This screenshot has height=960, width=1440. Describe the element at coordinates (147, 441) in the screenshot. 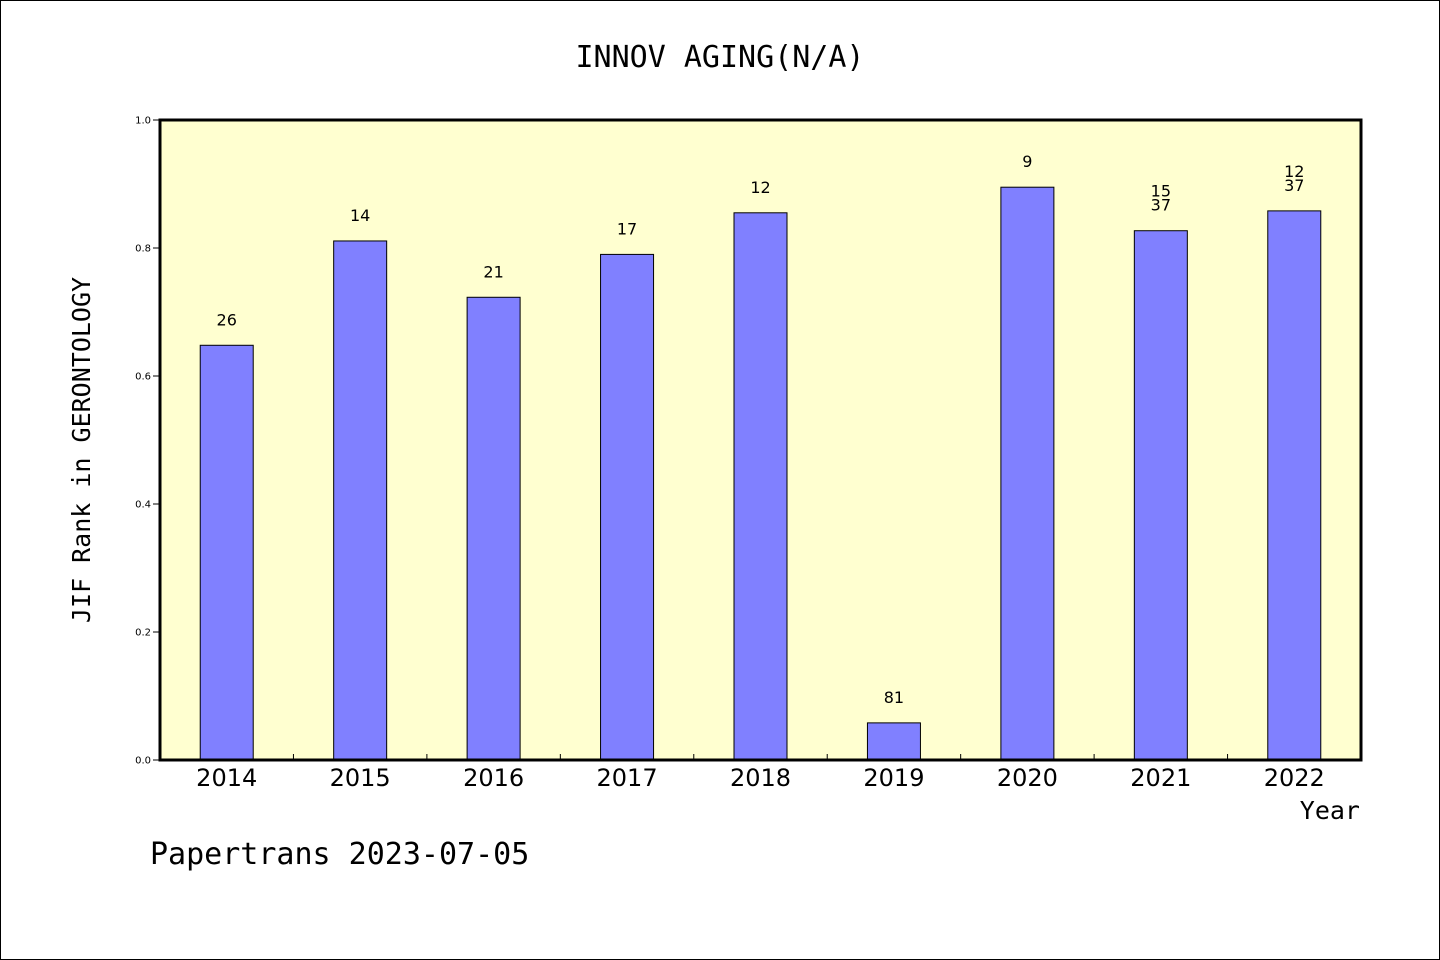

I see `y-axis: 0.0 0.2 0.4 0.6 0.8 1.0` at that location.